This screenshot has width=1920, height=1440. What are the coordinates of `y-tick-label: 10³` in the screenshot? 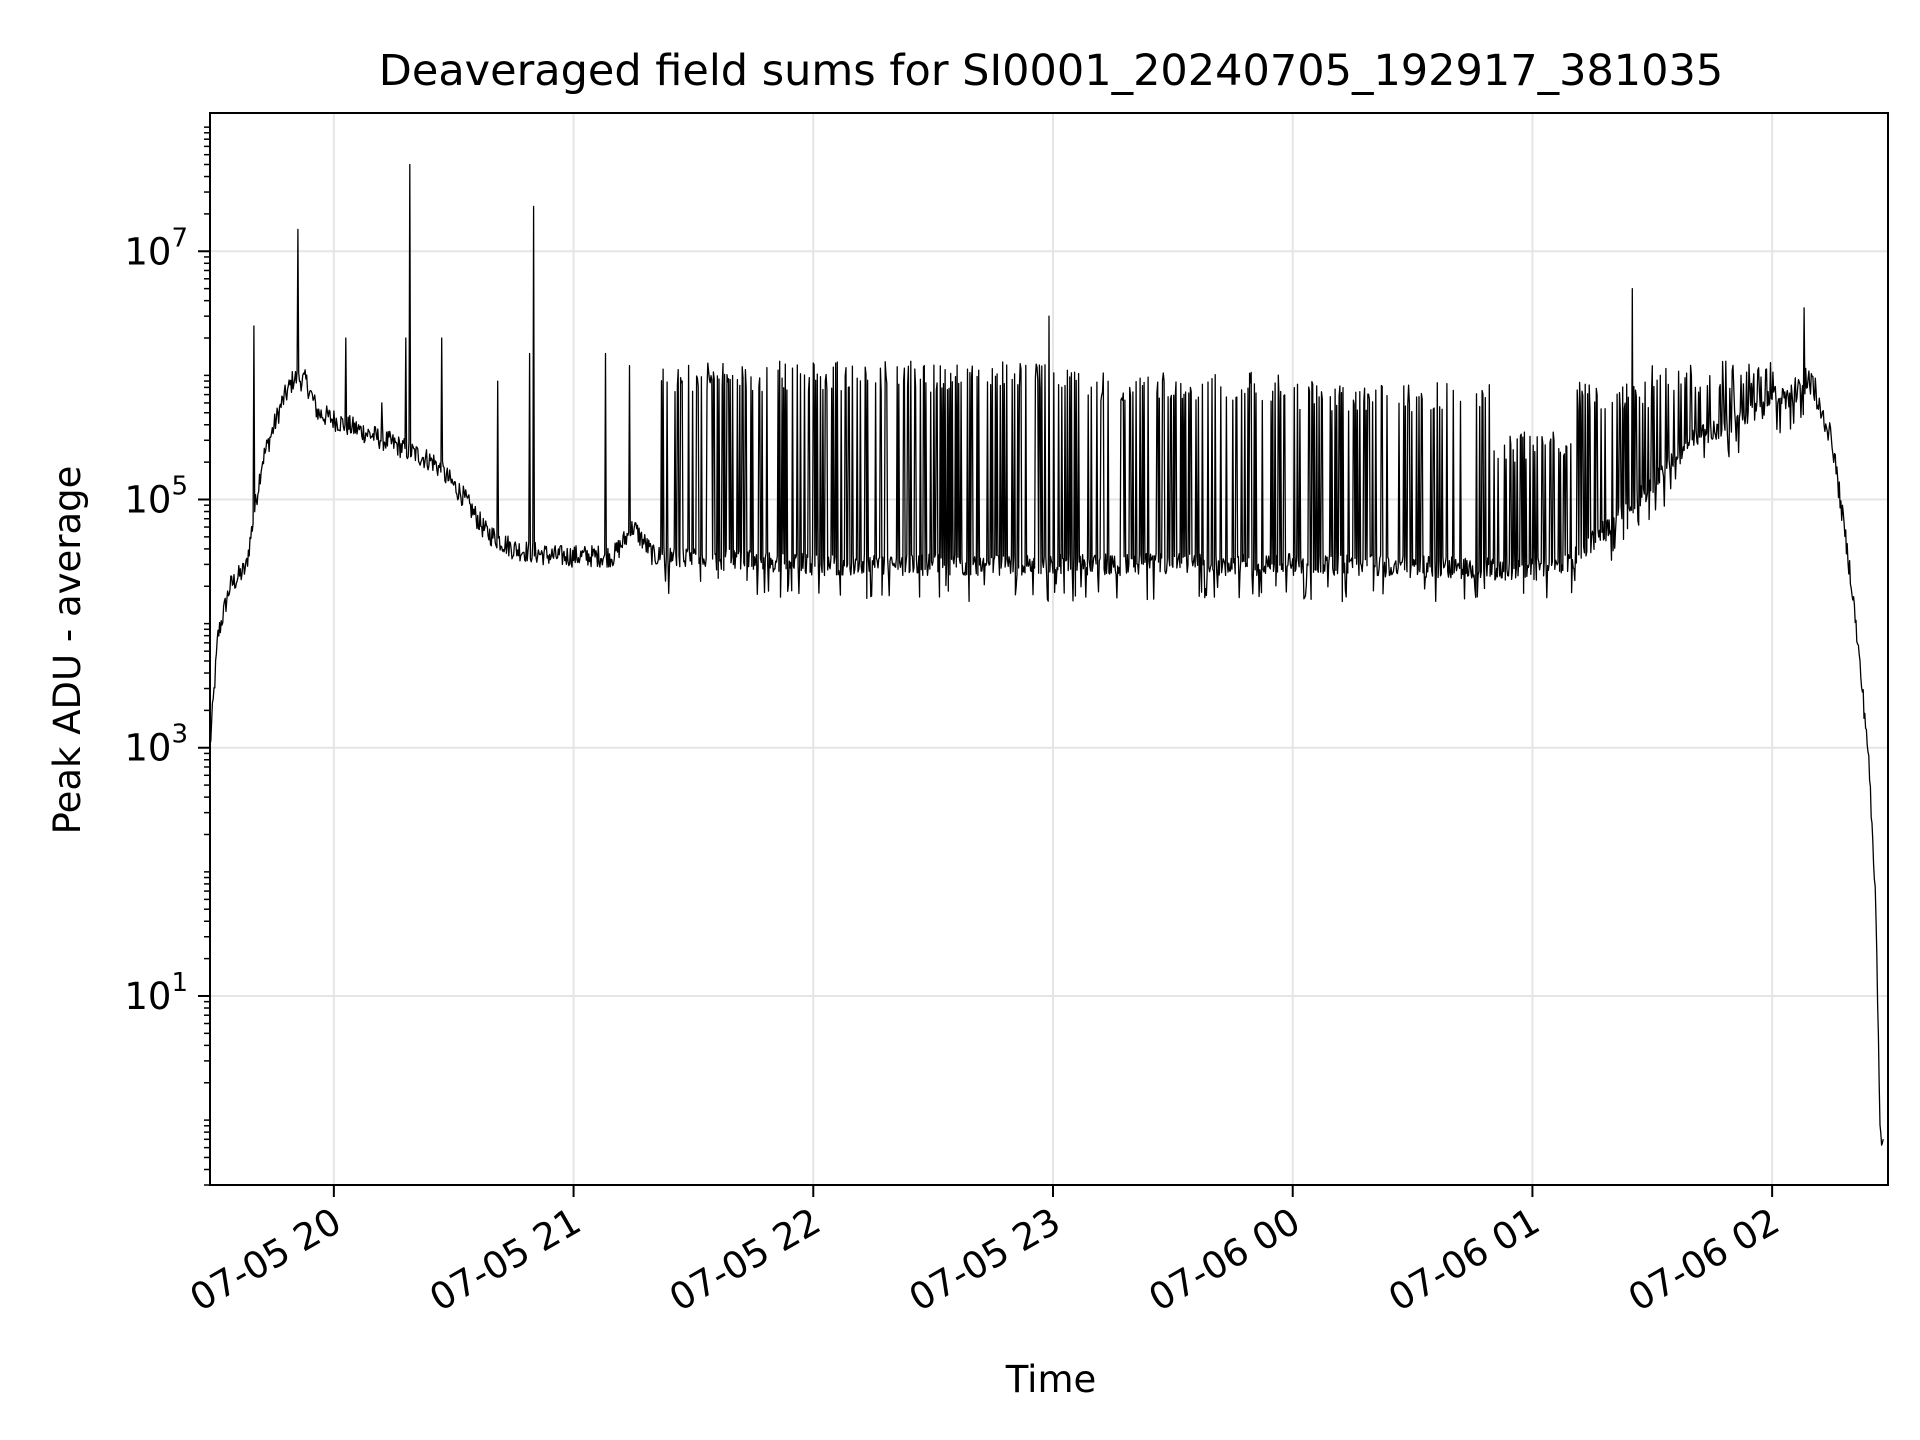 It's located at (156, 745).